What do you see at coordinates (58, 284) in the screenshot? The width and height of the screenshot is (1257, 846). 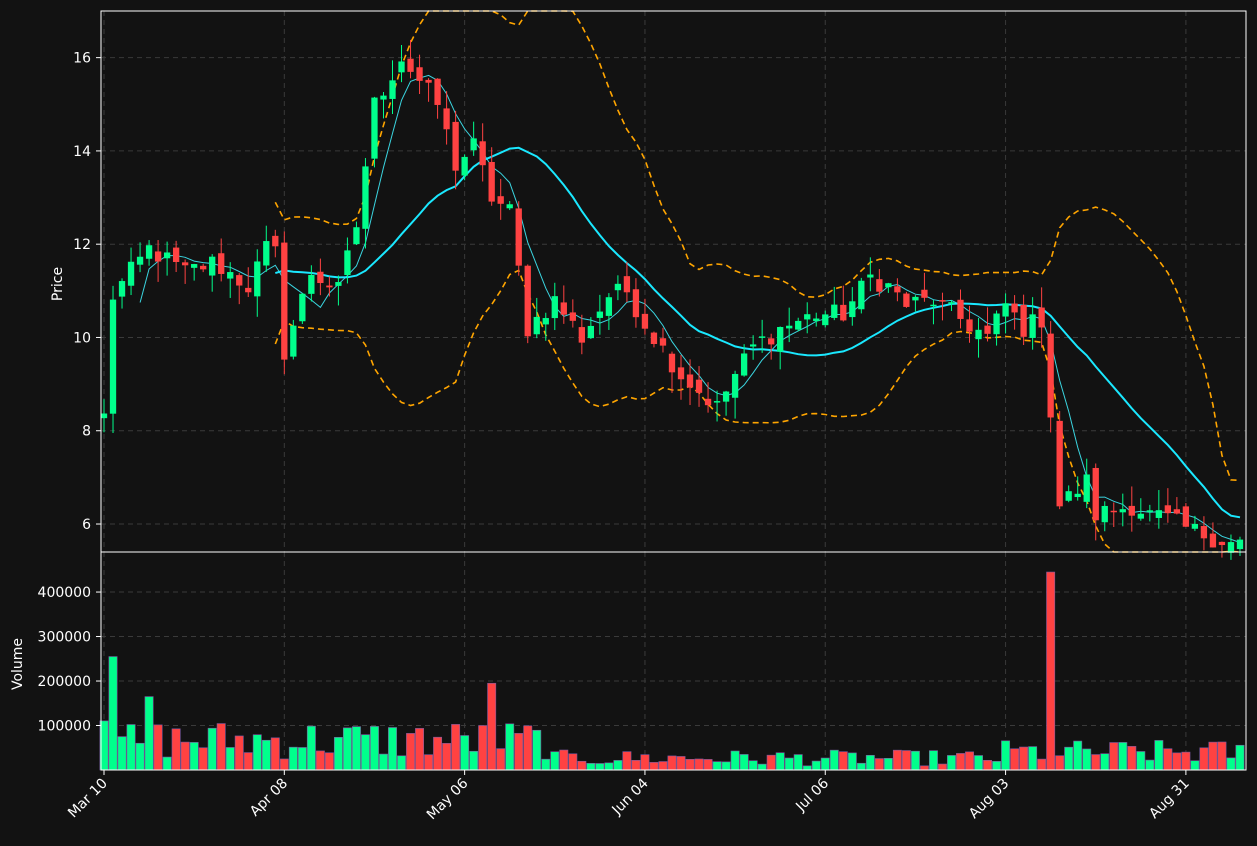 I see `price-axis-label: Price` at bounding box center [58, 284].